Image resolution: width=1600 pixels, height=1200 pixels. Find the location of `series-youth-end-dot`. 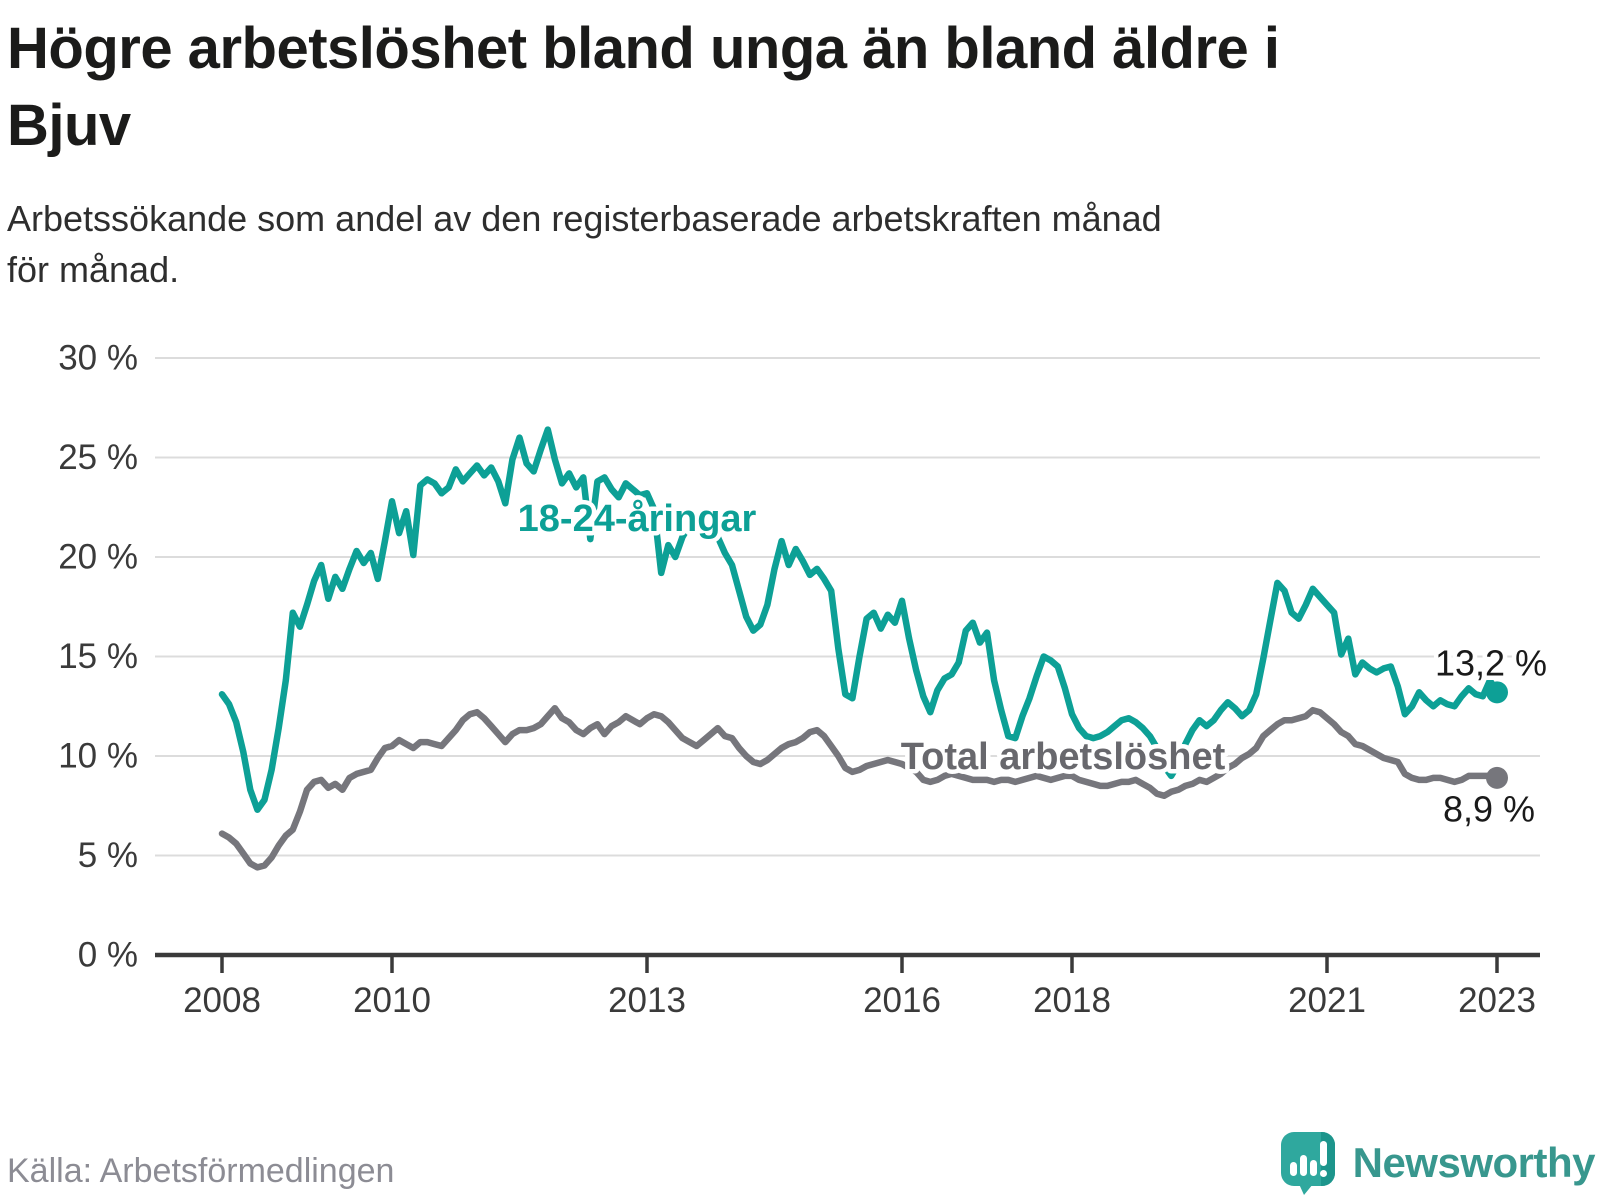

series-youth-end-dot is located at coordinates (1497, 692).